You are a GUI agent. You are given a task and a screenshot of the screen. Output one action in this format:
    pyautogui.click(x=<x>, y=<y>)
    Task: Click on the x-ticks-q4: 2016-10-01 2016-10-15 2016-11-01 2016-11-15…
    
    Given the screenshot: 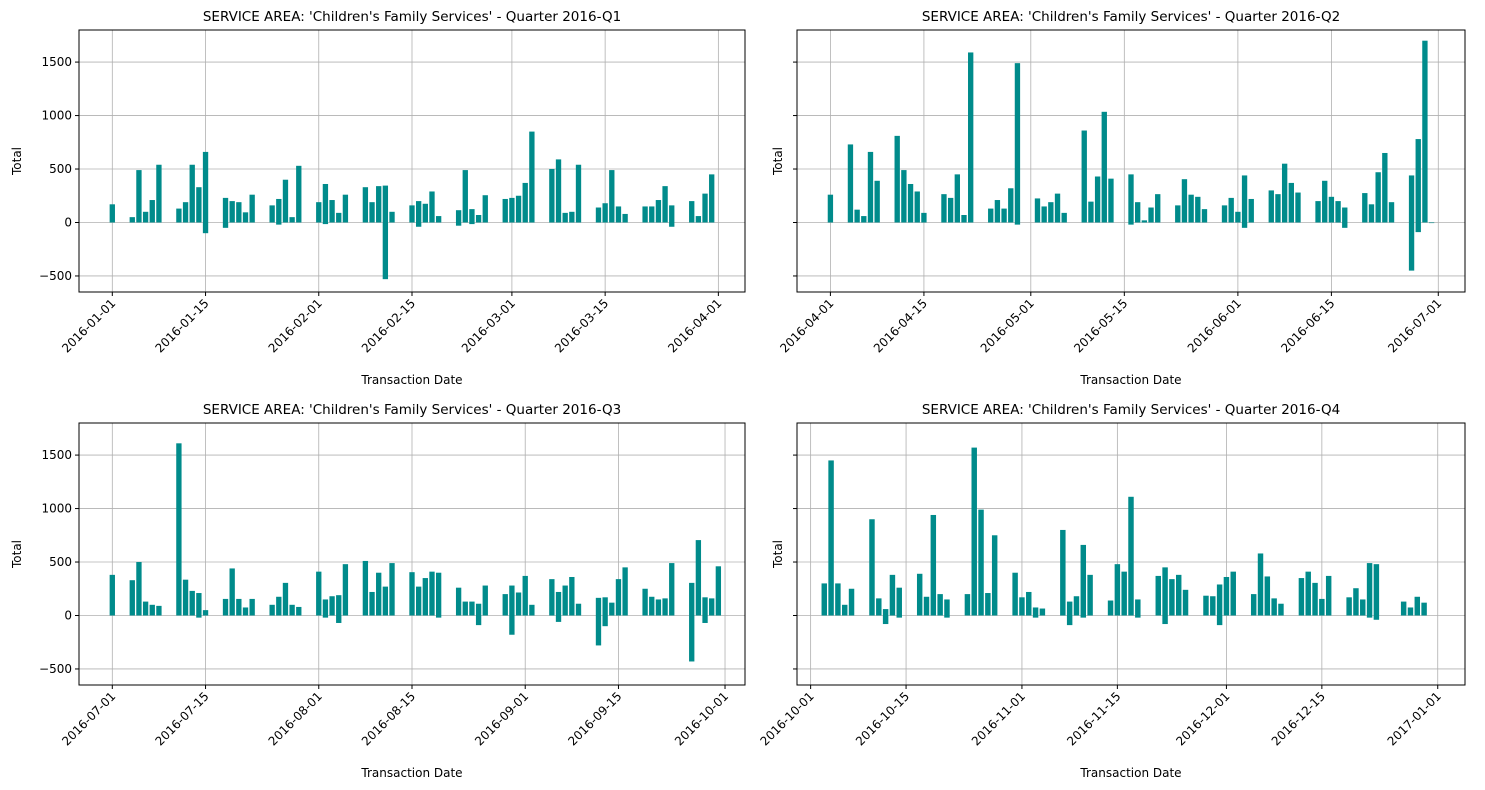 What is the action you would take?
    pyautogui.click(x=1101, y=716)
    